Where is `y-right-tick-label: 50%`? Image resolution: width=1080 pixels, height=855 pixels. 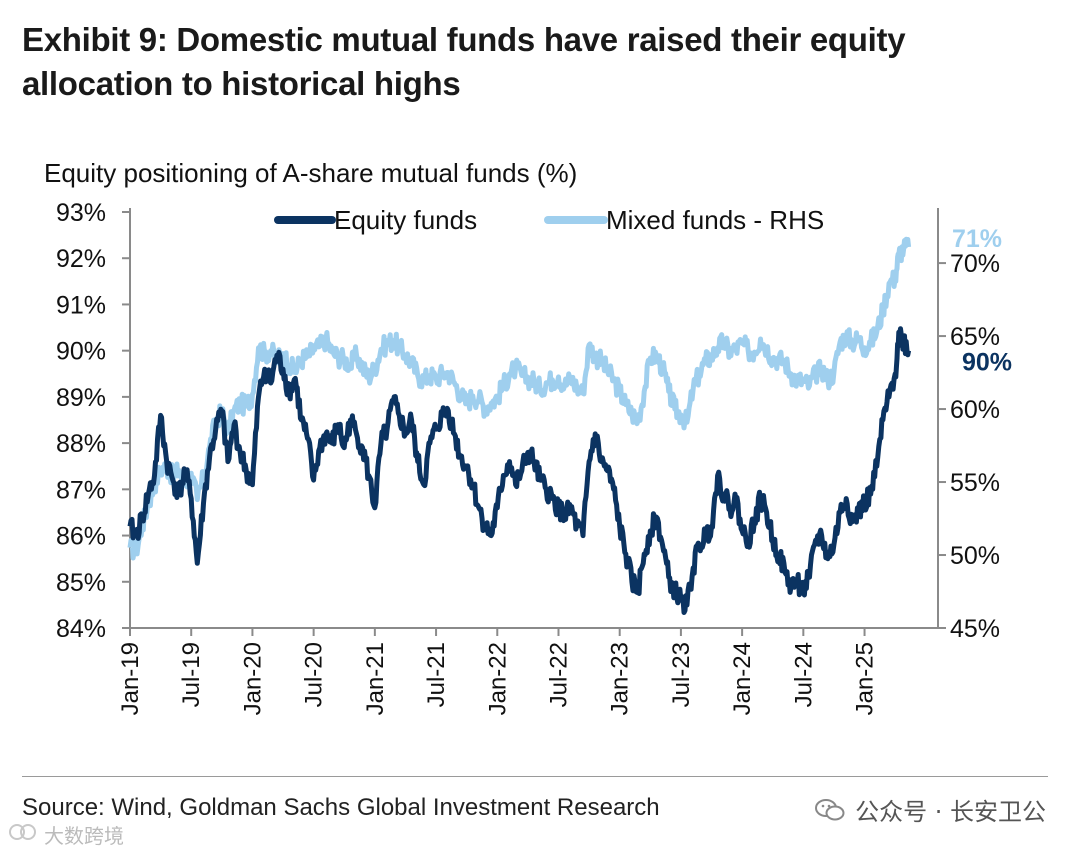 y-right-tick-label: 50% is located at coordinates (975, 556).